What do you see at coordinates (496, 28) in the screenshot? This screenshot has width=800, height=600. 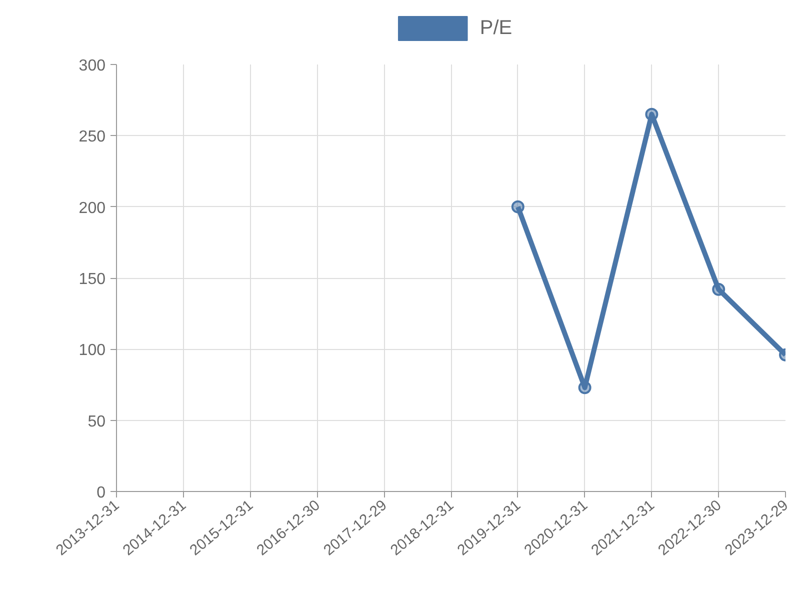 I see `legend-label: P/E` at bounding box center [496, 28].